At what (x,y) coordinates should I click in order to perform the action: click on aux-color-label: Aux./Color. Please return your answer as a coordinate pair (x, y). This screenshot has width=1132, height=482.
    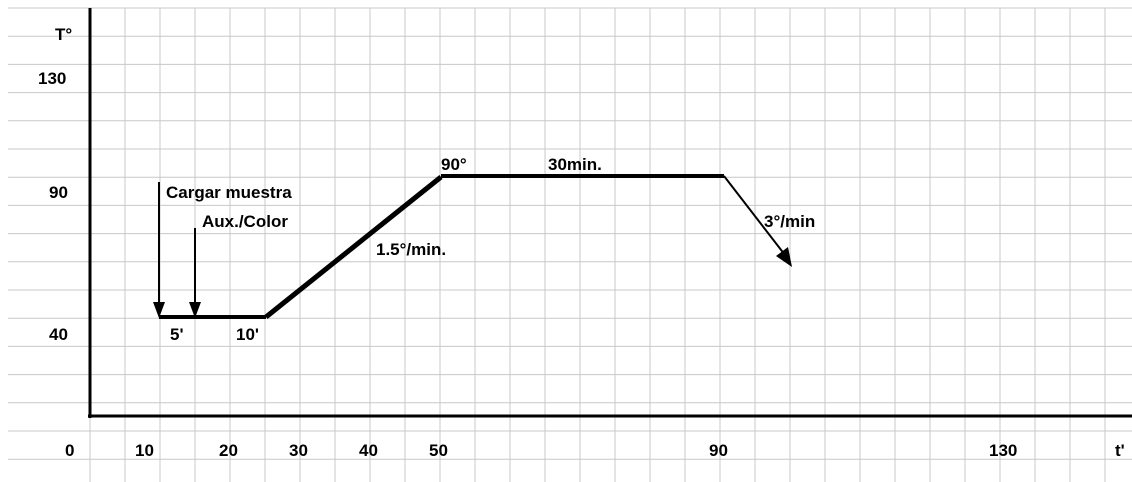
    Looking at the image, I should click on (245, 221).